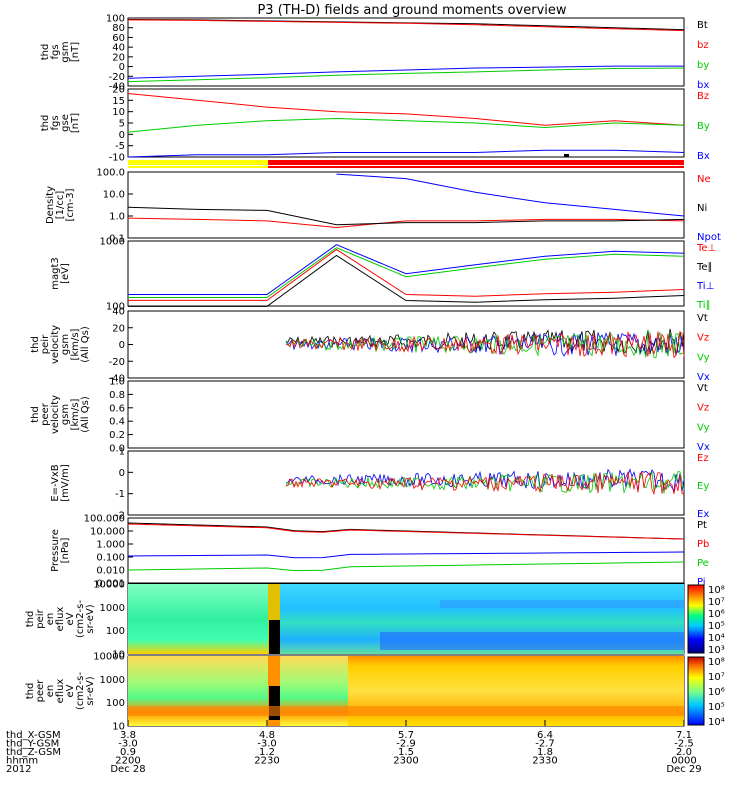 This screenshot has height=800, width=750. I want to click on peer-spectrogram, so click(406, 691).